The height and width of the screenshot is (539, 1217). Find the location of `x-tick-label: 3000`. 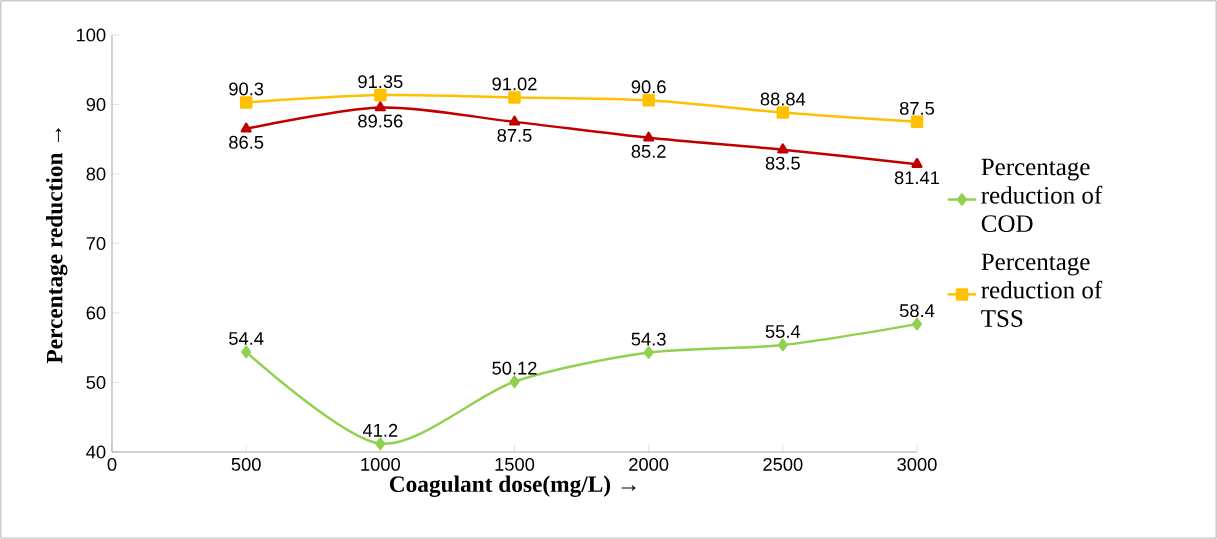

x-tick-label: 3000 is located at coordinates (917, 464).